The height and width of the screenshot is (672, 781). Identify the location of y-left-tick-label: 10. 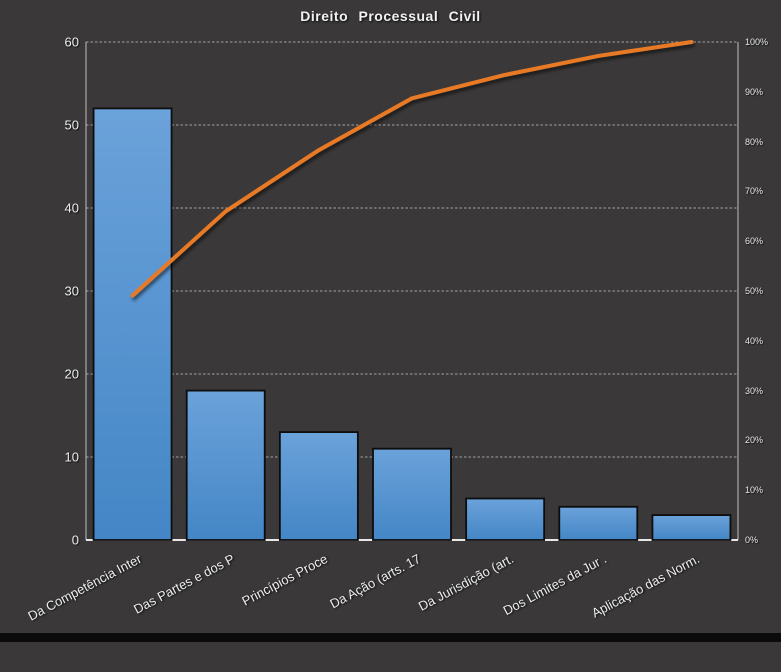
(71, 457).